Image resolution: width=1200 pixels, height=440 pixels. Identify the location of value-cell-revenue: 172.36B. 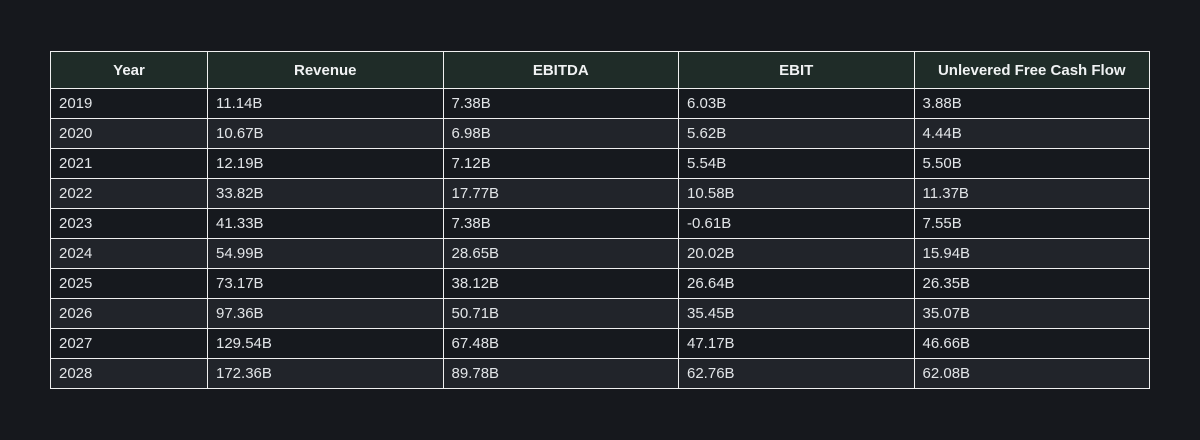
(325, 373).